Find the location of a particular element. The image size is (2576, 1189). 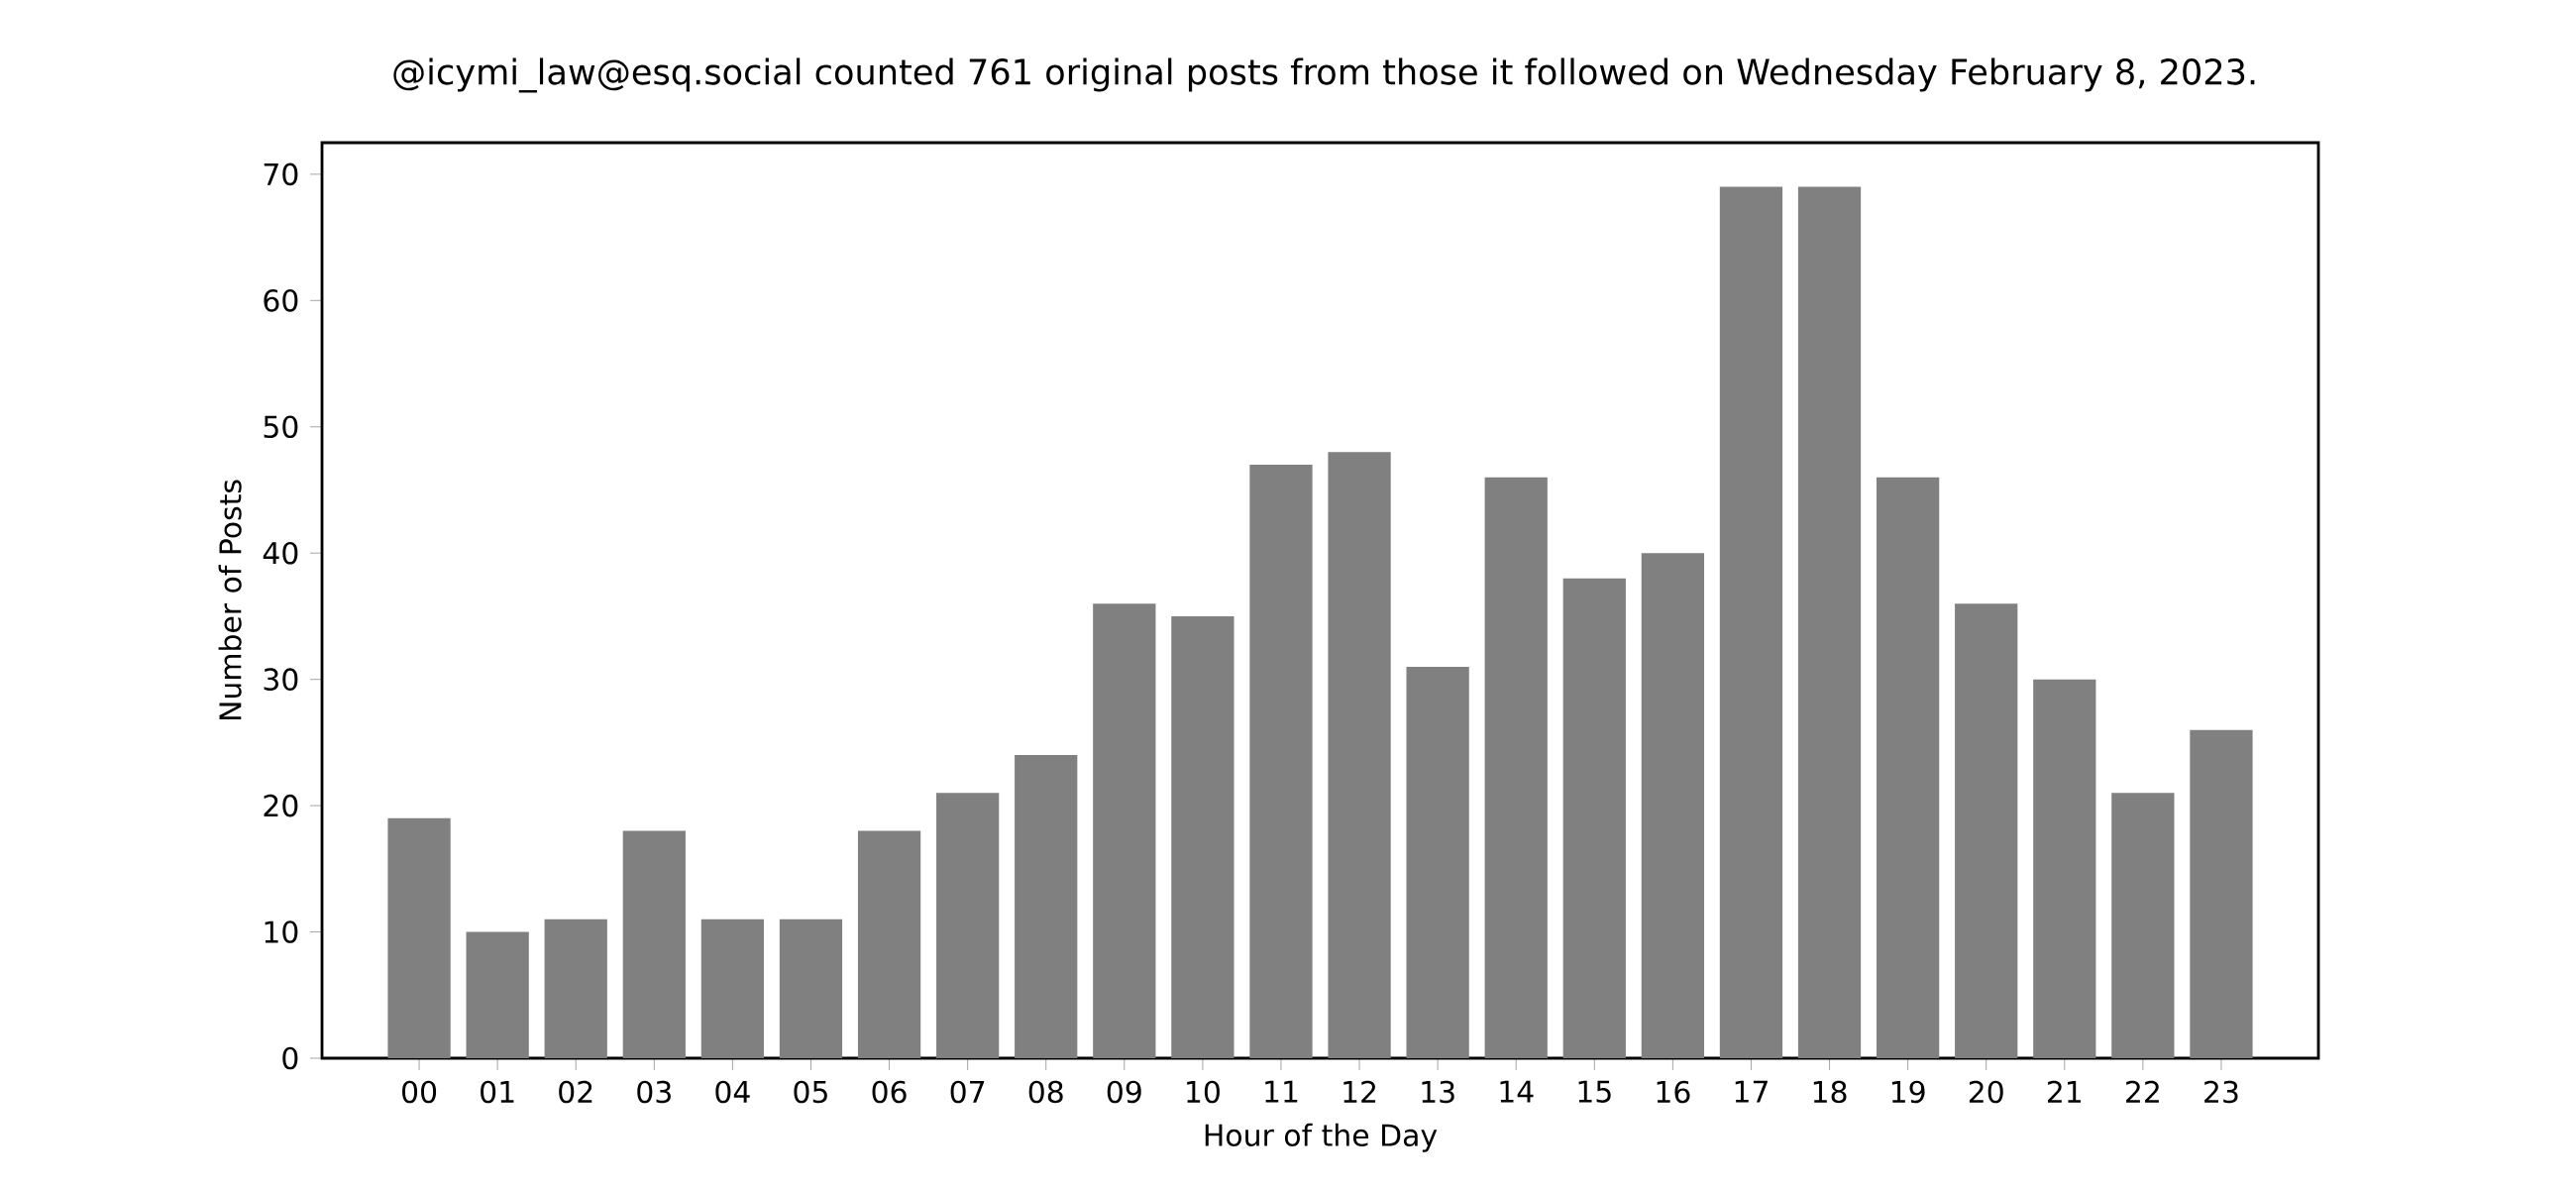

x-tick-label: 01 is located at coordinates (497, 1092).